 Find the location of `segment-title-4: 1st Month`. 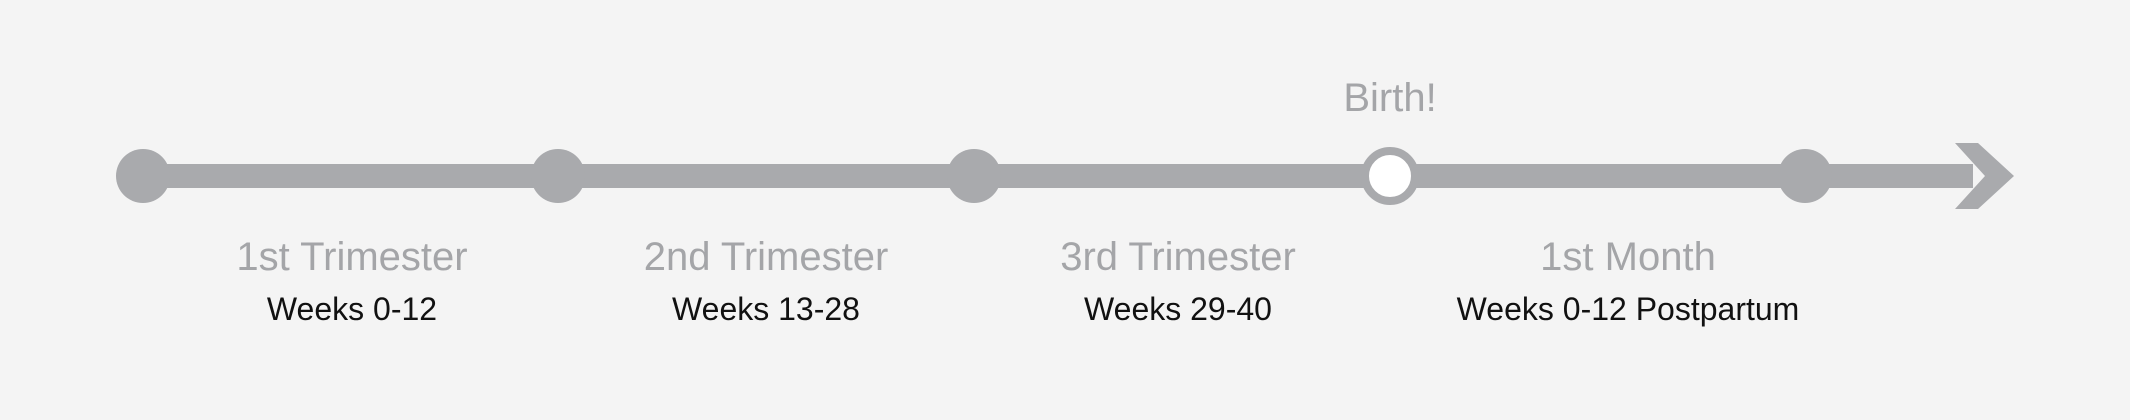

segment-title-4: 1st Month is located at coordinates (1628, 257).